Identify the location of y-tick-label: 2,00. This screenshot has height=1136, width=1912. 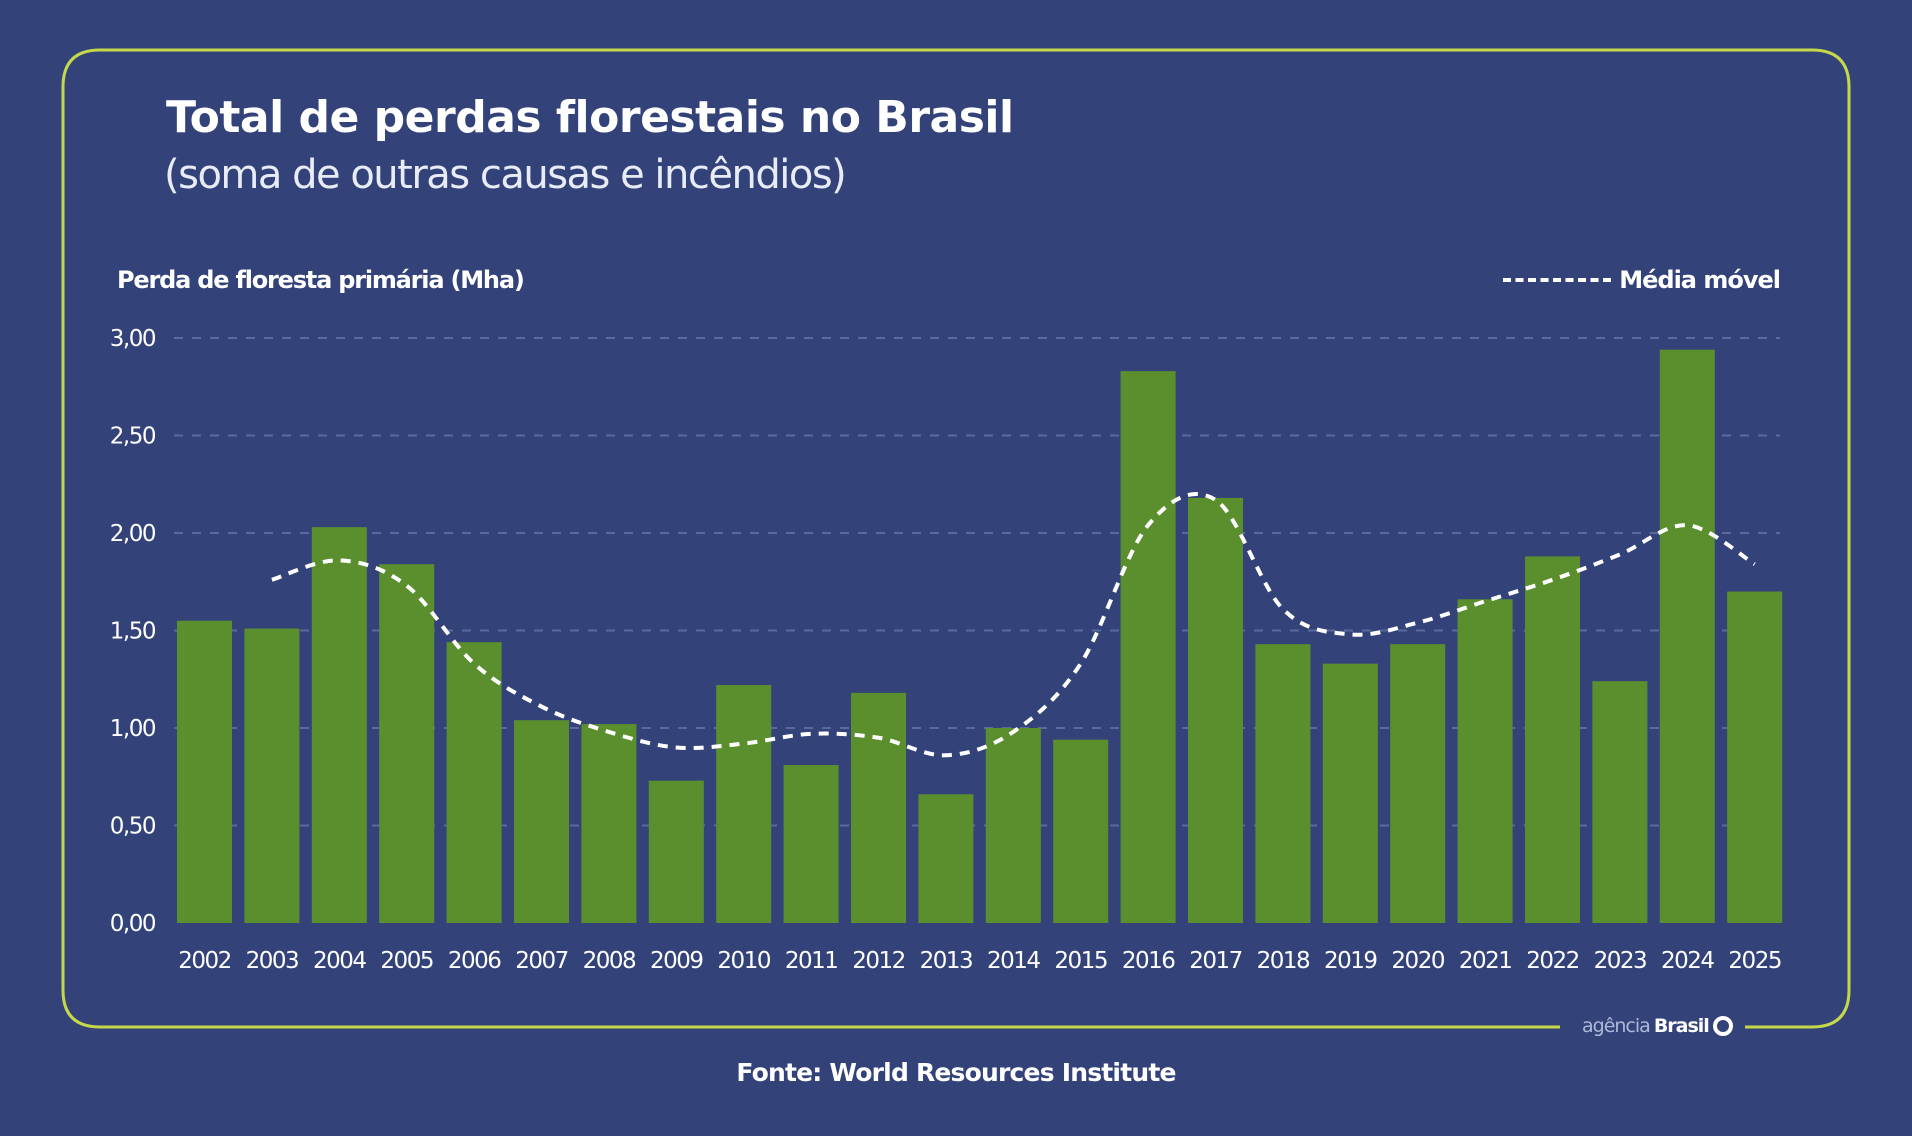
(133, 534).